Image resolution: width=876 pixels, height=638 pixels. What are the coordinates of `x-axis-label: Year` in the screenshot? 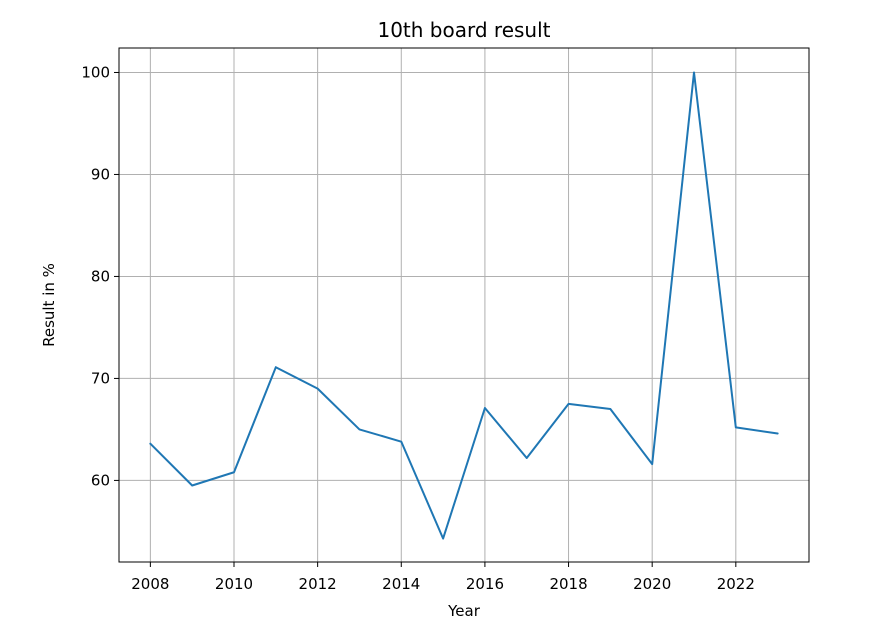 It's located at (464, 611).